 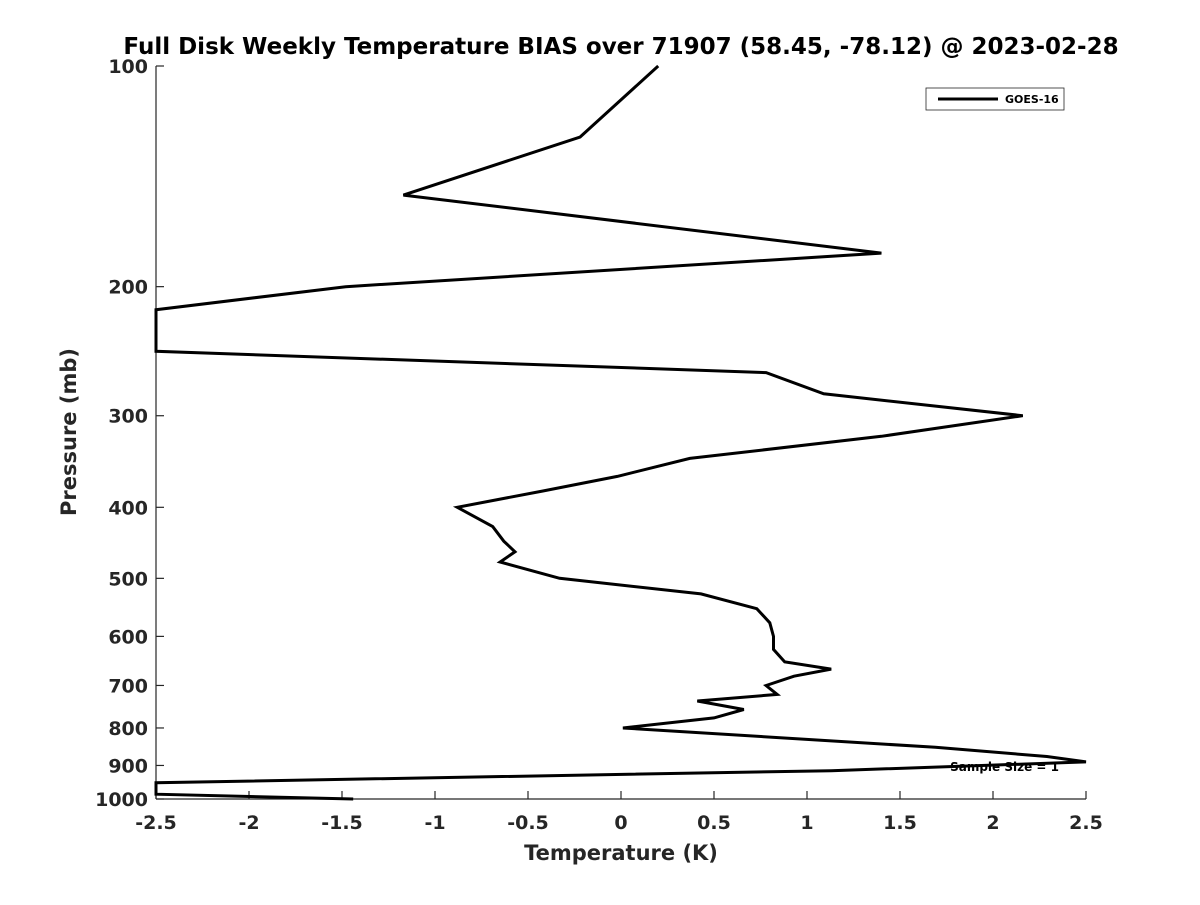 I want to click on y-tick-label: 900, so click(x=128, y=766).